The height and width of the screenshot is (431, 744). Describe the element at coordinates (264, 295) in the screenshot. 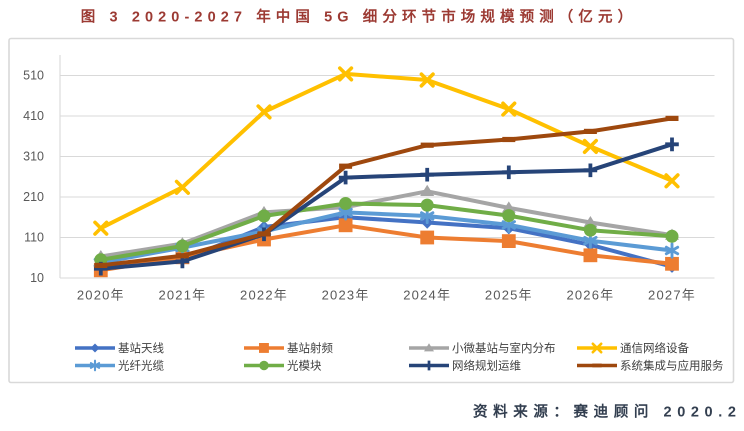

I see `svg-text: 2022年` at that location.